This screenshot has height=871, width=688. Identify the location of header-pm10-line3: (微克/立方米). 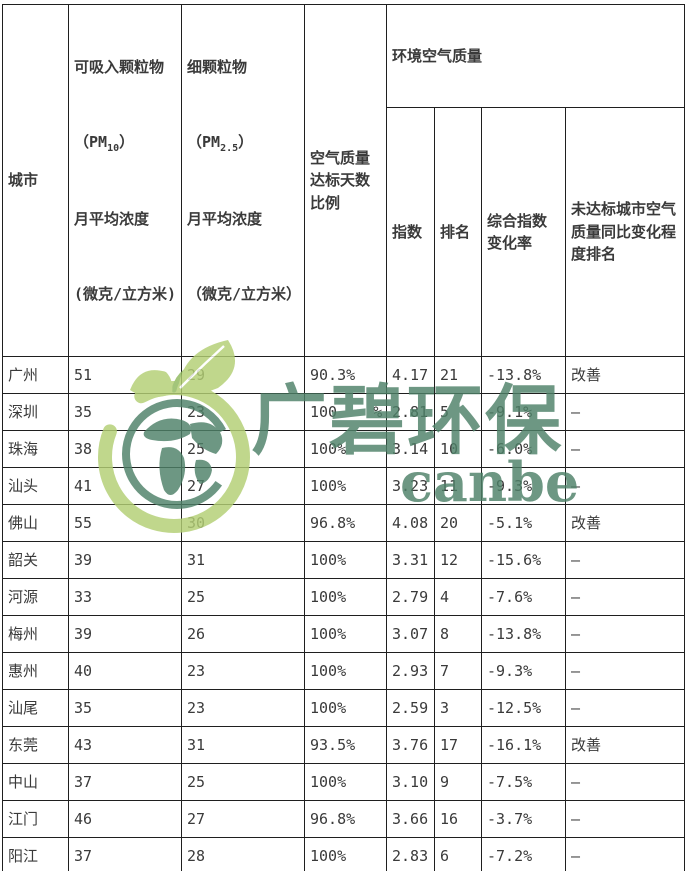
(125, 294).